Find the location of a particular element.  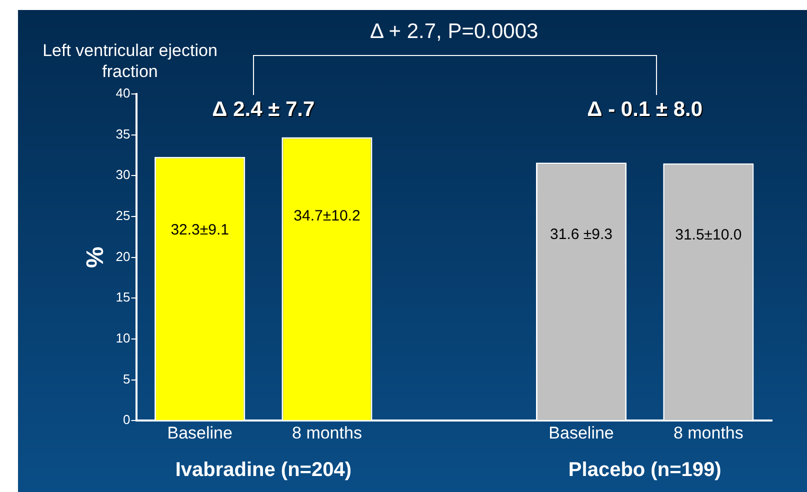

y-tick-label: 20 is located at coordinates (123, 256).